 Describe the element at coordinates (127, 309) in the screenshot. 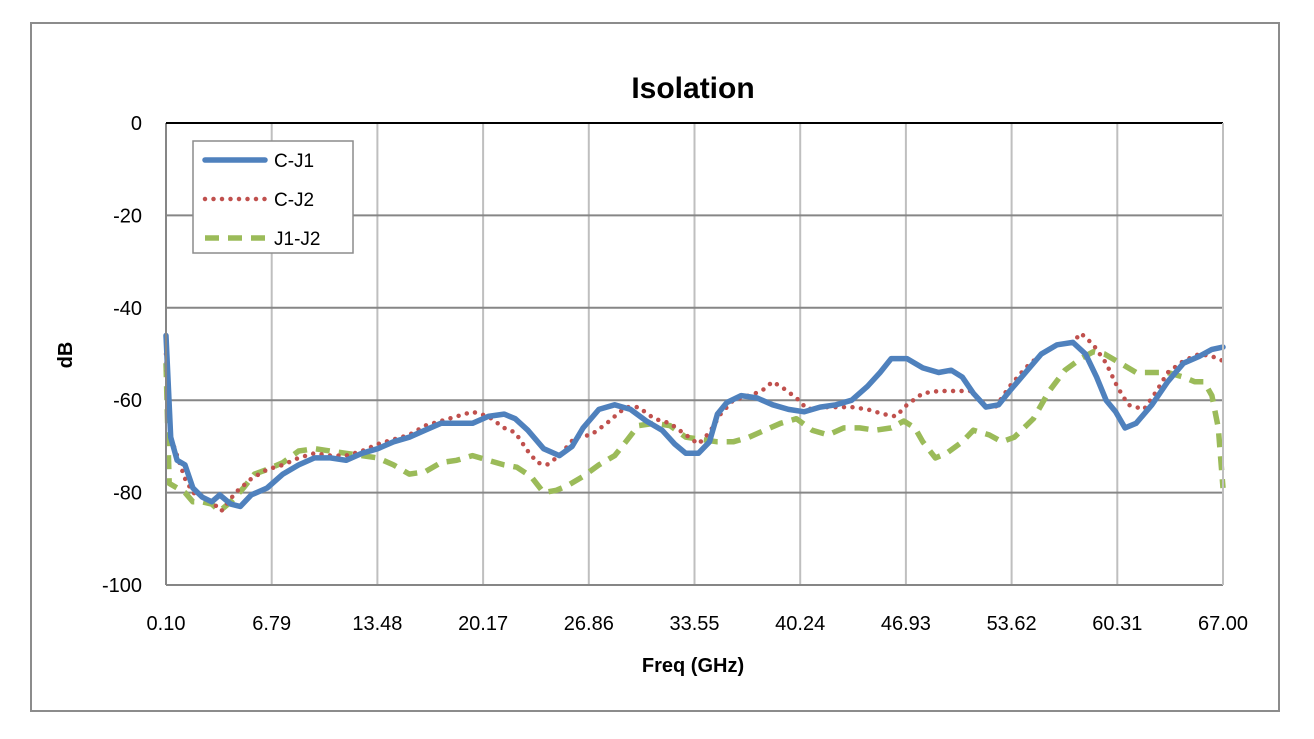

I see `y-tick-label: -40` at that location.